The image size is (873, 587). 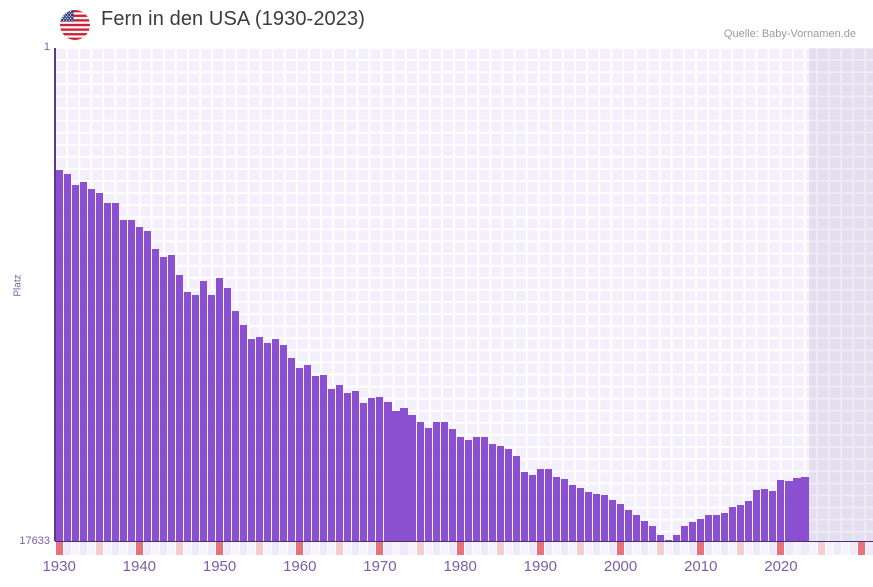 I want to click on bar-1976, so click(x=428, y=484).